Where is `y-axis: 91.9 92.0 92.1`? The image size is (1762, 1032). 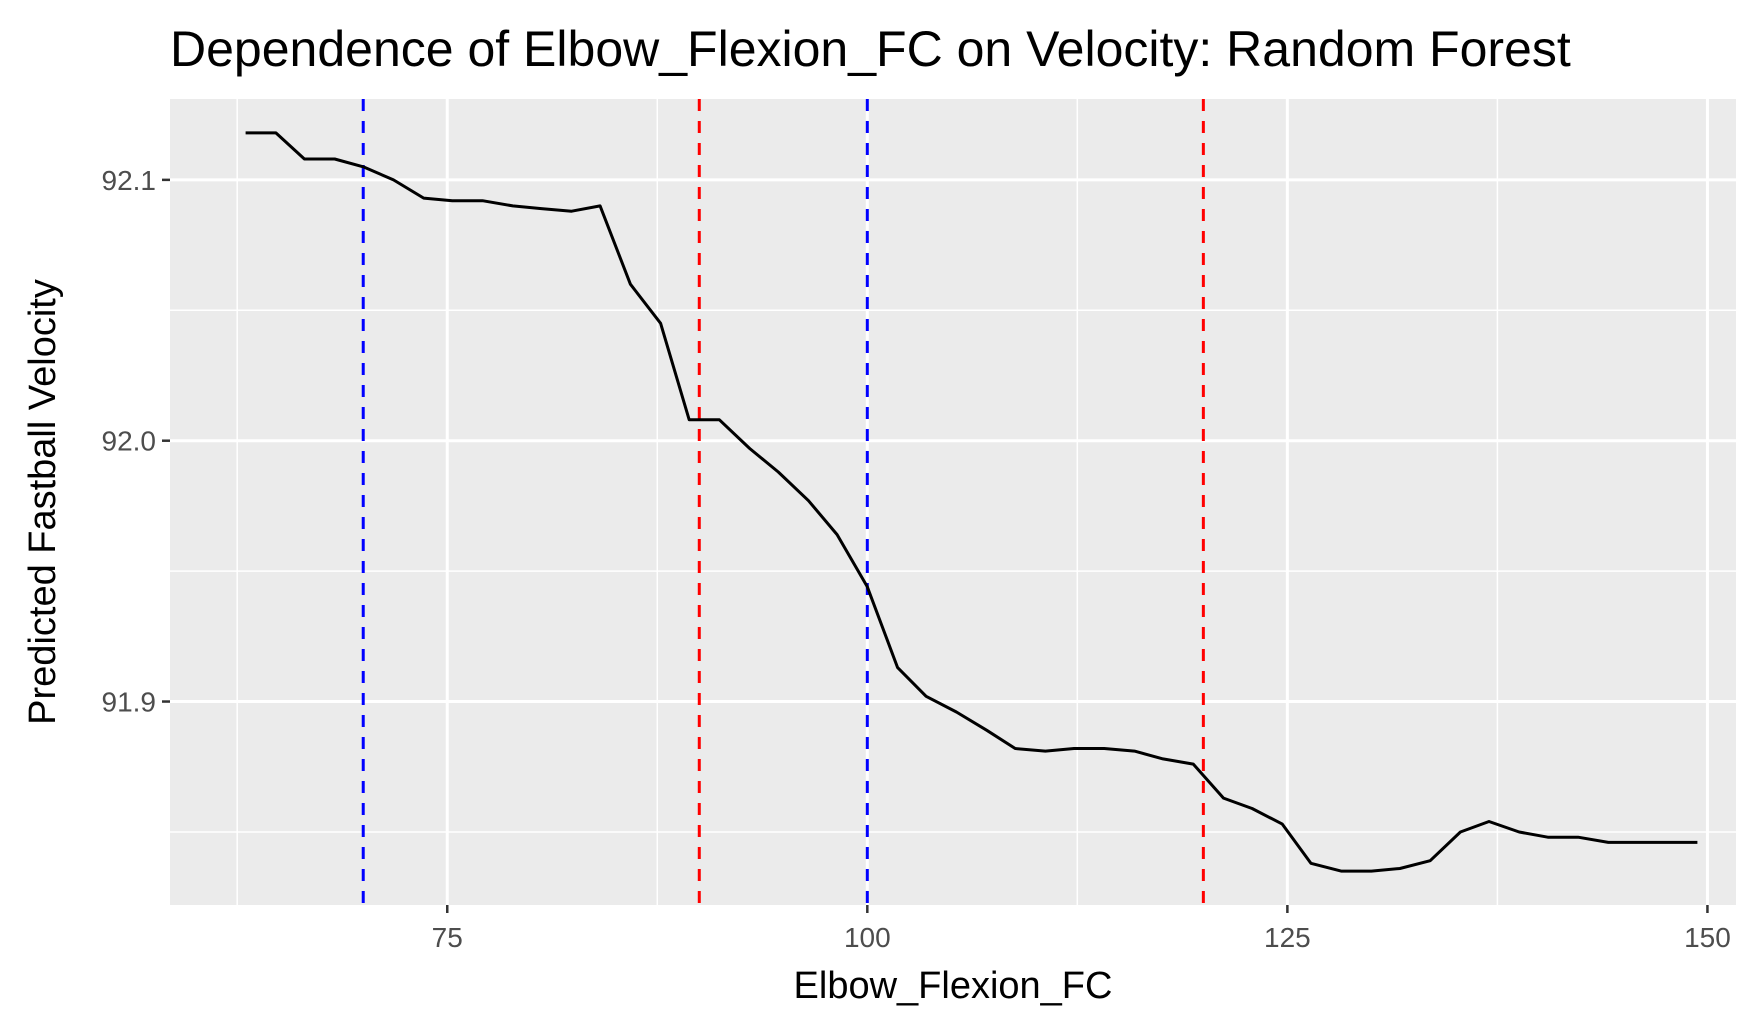 y-axis: 91.9 92.0 92.1 is located at coordinates (136, 441).